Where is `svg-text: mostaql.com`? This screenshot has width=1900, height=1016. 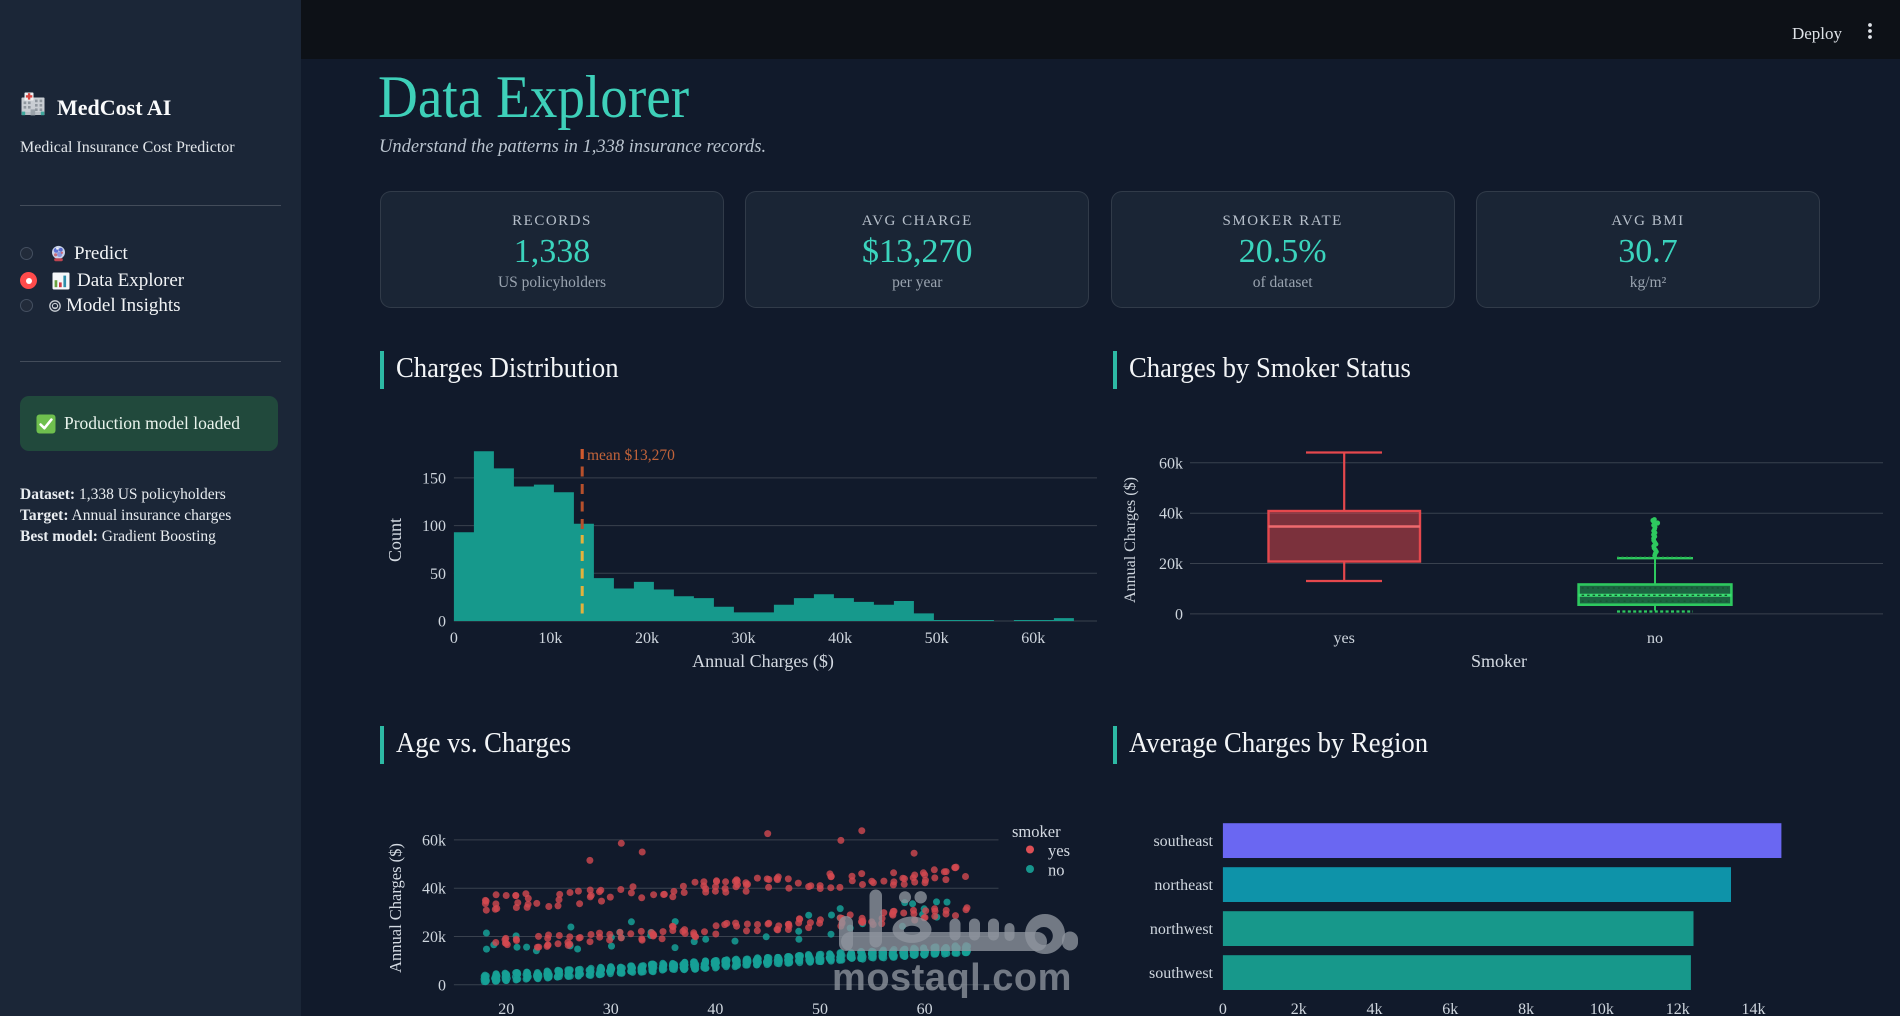 svg-text: mostaql.com is located at coordinates (952, 978).